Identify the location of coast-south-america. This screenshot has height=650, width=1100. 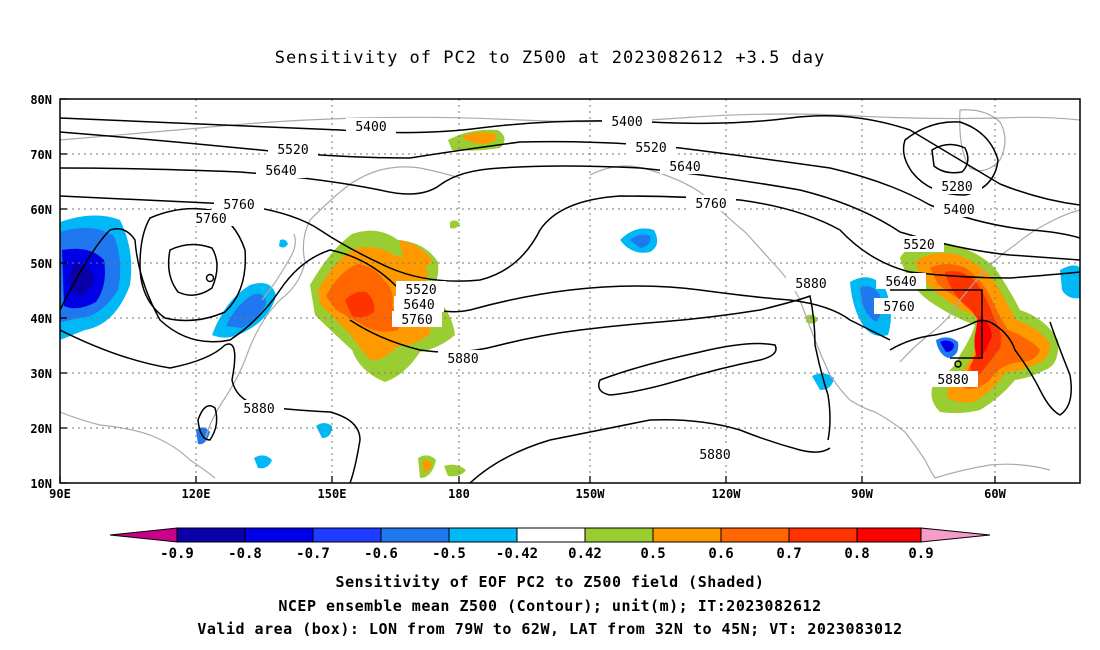
(992, 471).